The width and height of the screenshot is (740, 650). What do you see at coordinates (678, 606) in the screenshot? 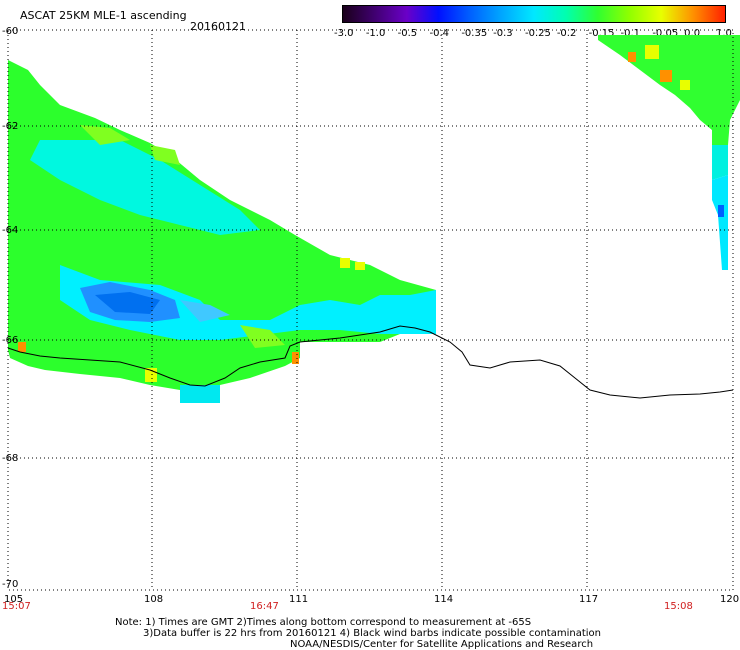
I see `time-label-right: 15:08` at bounding box center [678, 606].